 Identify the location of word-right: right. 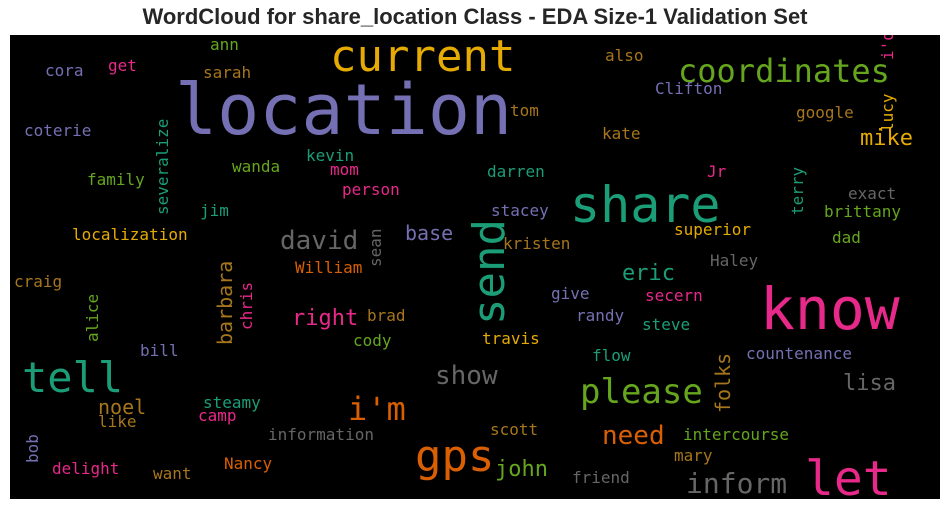
(325, 318).